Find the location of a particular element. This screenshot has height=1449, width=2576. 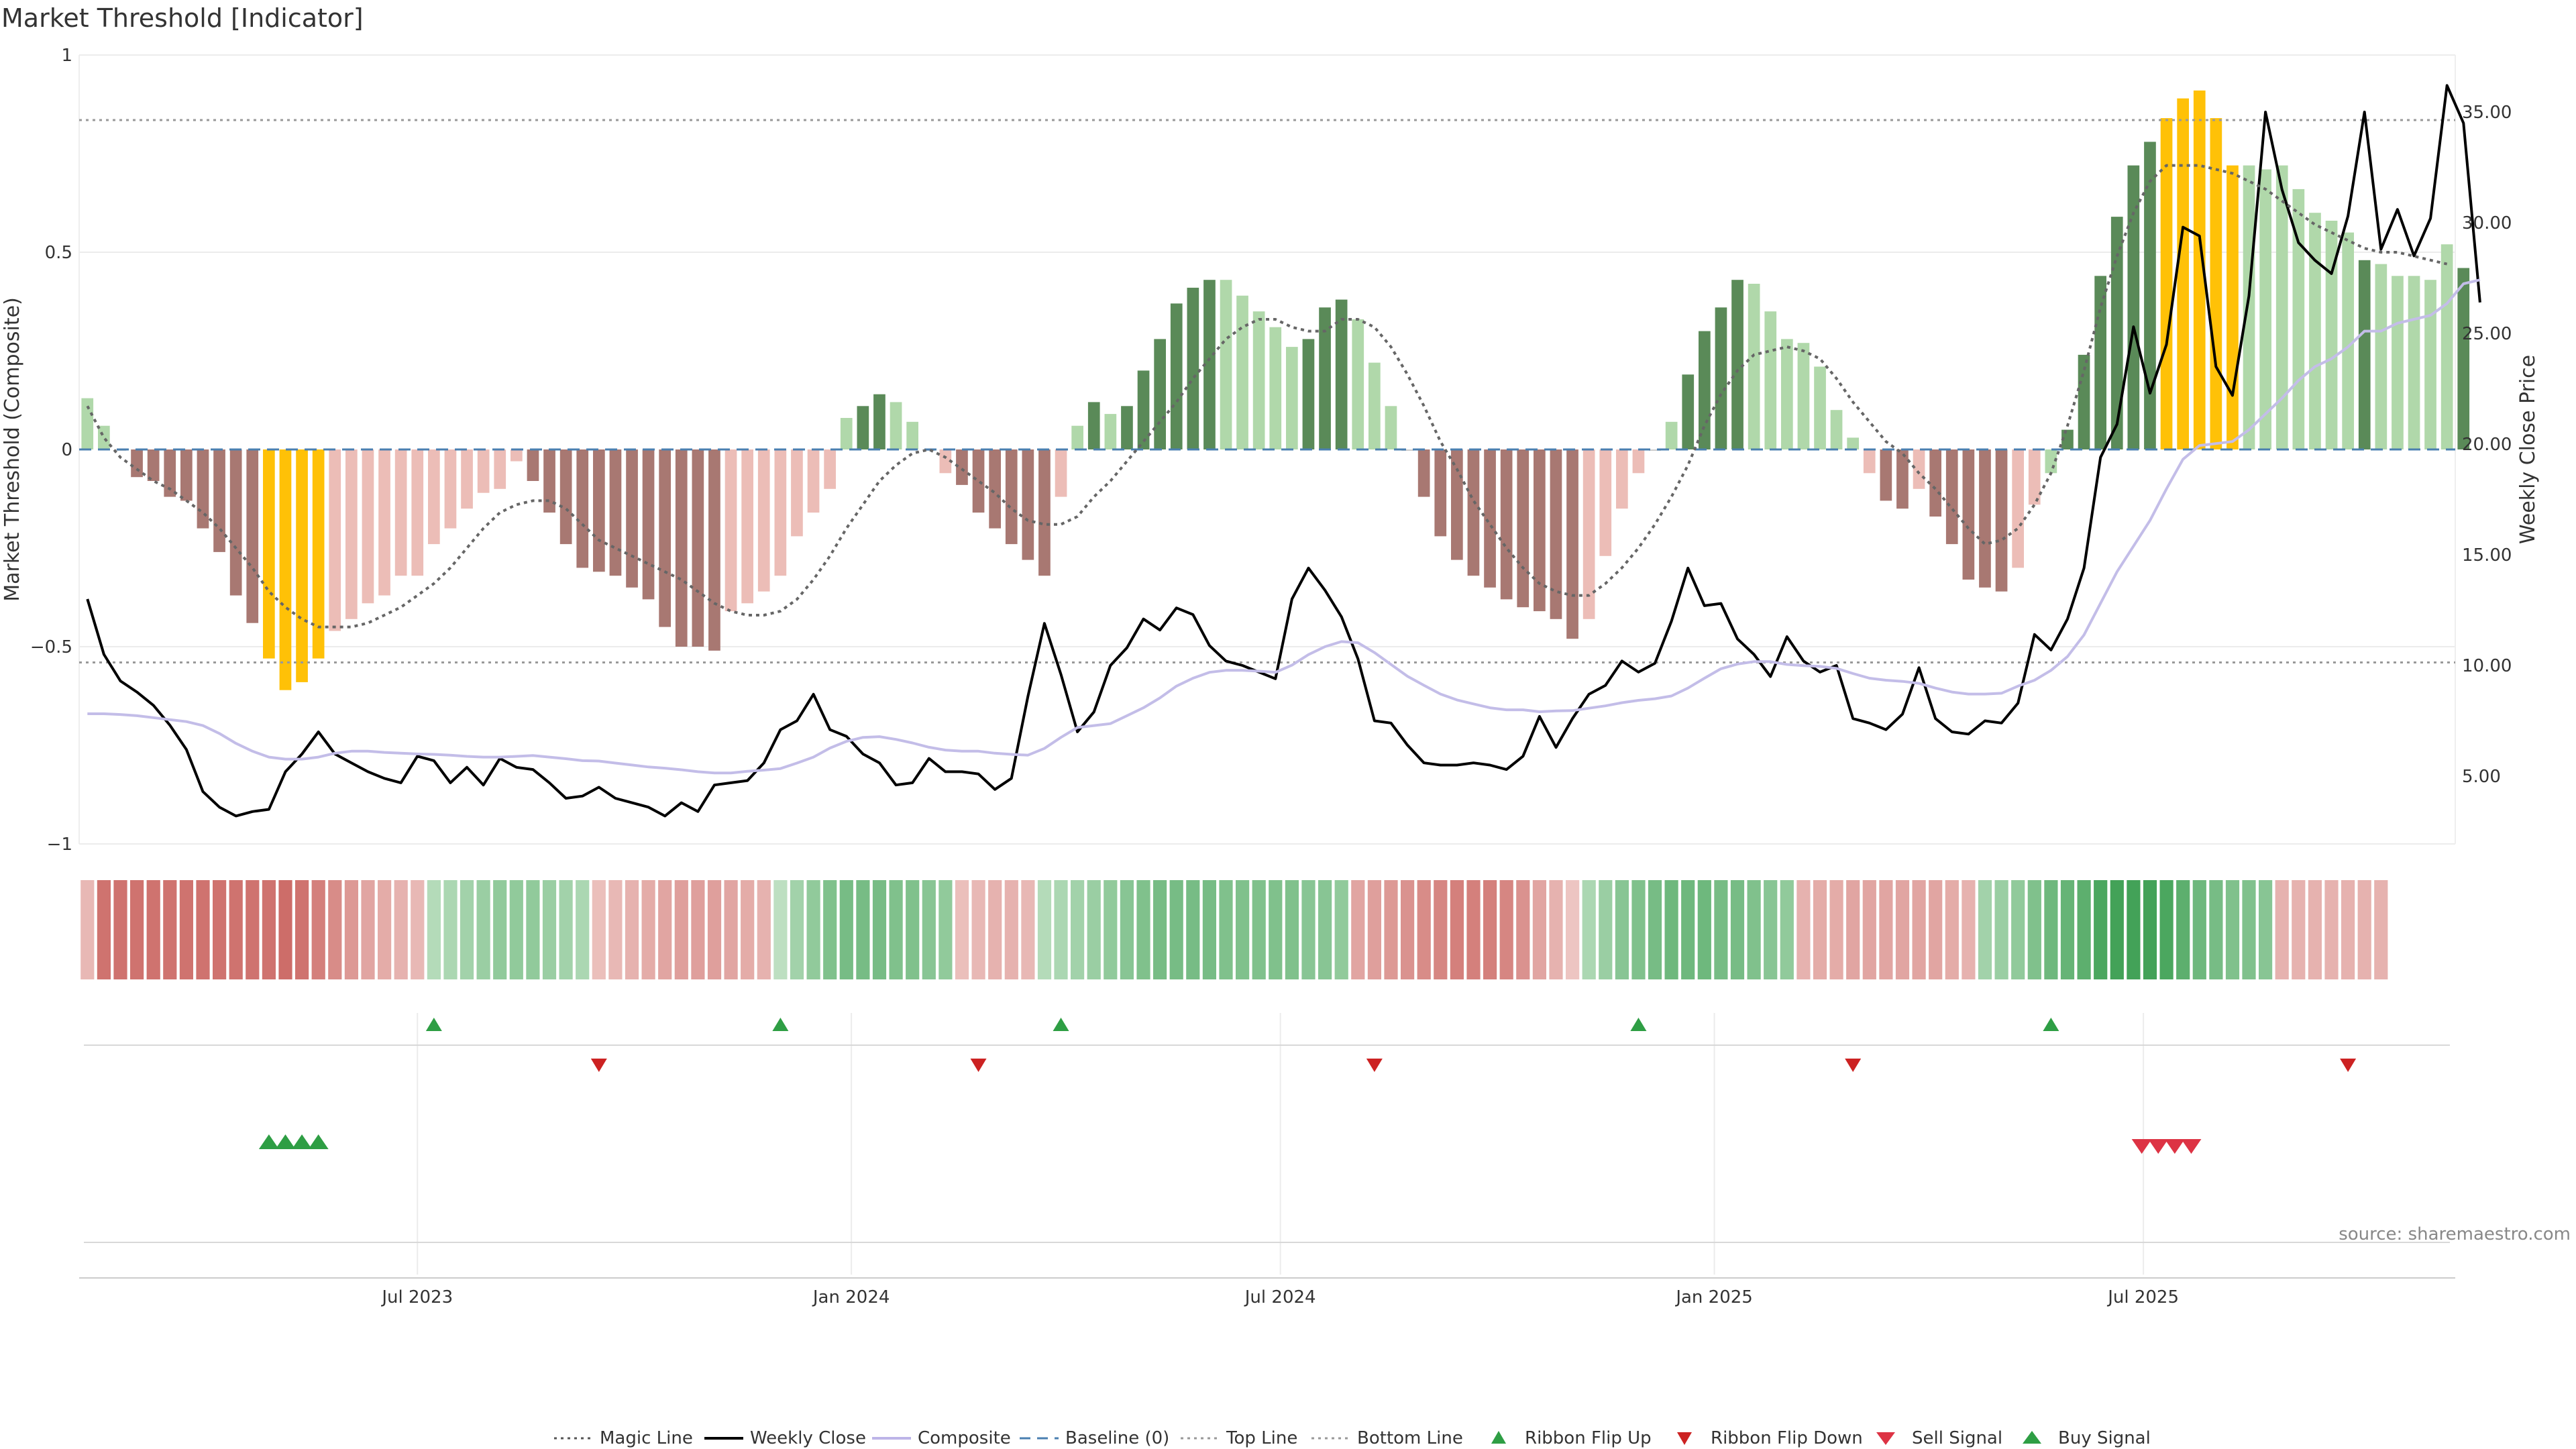

signal-panel is located at coordinates (1267, 1188).